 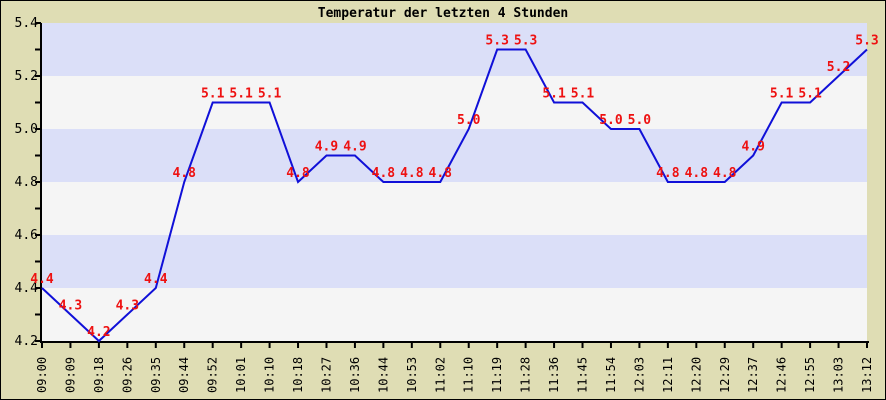 What do you see at coordinates (70, 375) in the screenshot?
I see `x-tick-label: 09:09` at bounding box center [70, 375].